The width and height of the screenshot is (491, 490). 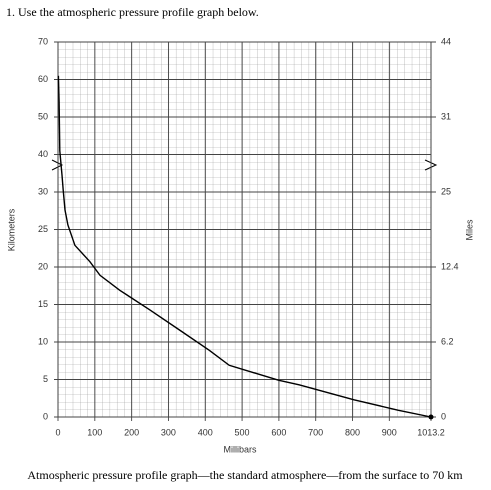 What do you see at coordinates (244, 165) in the screenshot?
I see `axis-break` at bounding box center [244, 165].